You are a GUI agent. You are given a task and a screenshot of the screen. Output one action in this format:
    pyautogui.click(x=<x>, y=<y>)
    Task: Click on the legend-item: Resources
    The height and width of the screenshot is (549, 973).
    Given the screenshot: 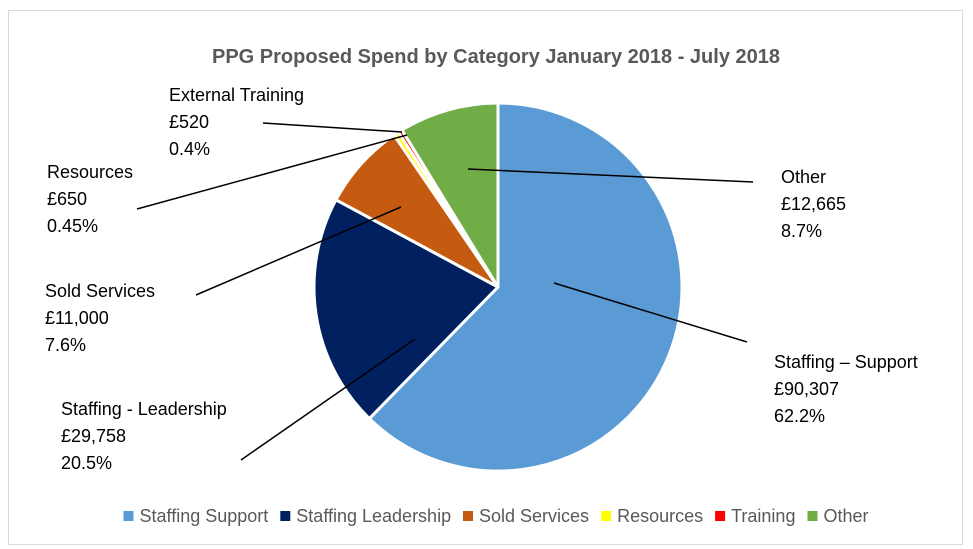 What is the action you would take?
    pyautogui.click(x=652, y=516)
    